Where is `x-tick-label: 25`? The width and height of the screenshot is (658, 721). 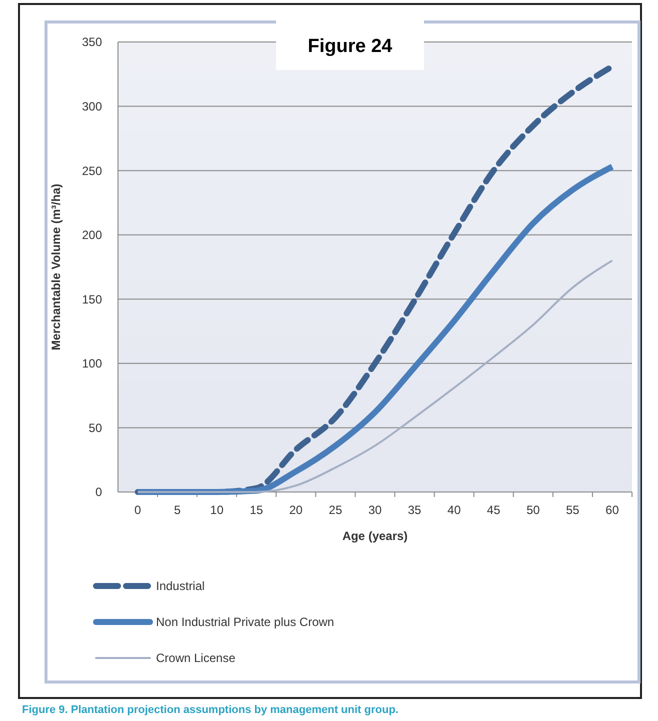 x-tick-label: 25 is located at coordinates (335, 510).